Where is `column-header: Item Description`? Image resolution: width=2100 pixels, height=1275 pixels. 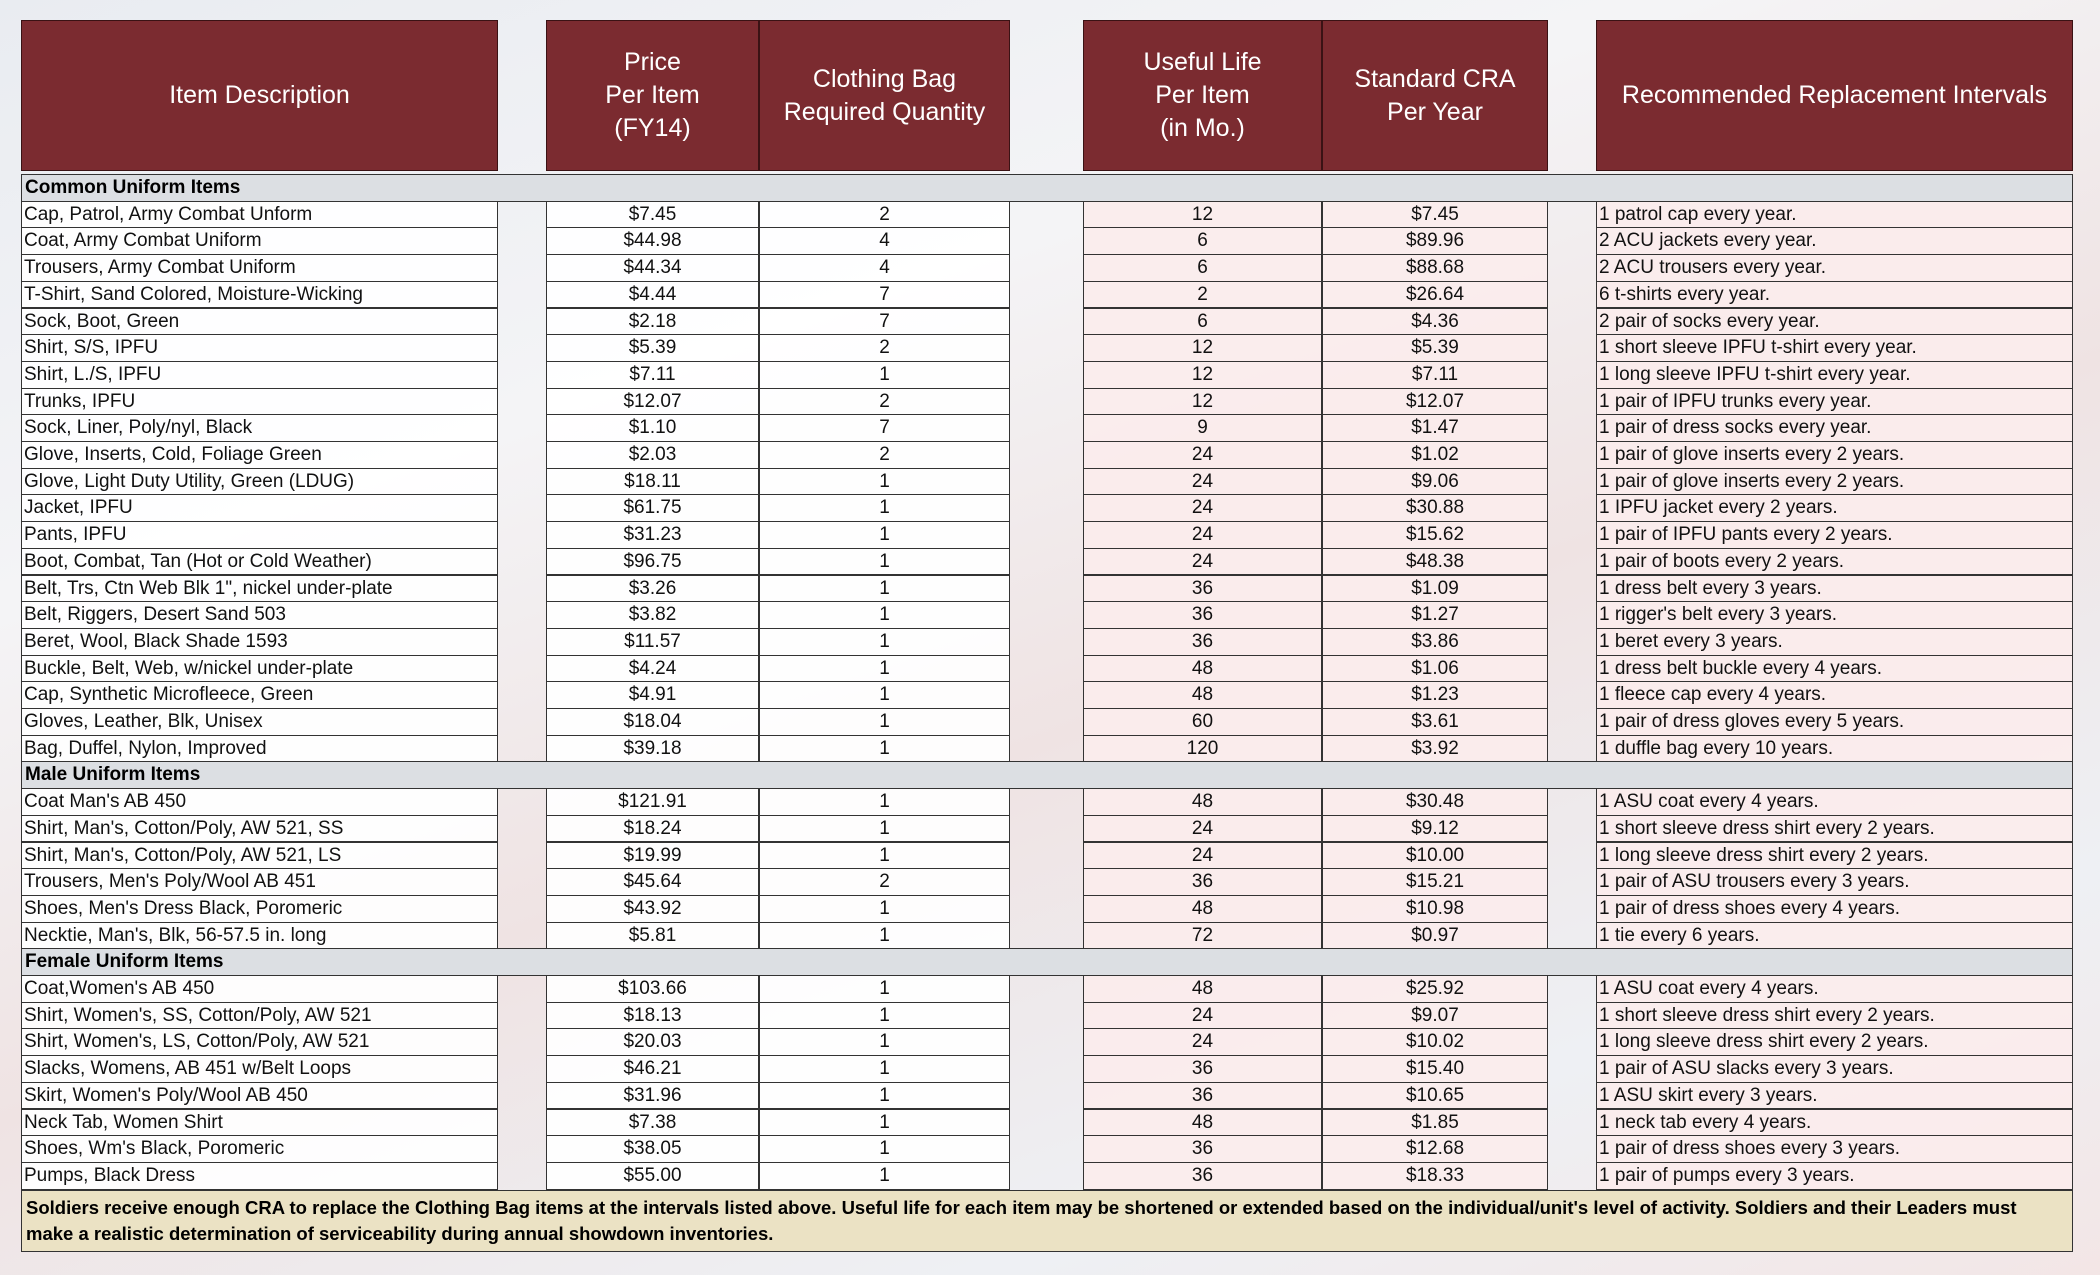 column-header: Item Description is located at coordinates (259, 95).